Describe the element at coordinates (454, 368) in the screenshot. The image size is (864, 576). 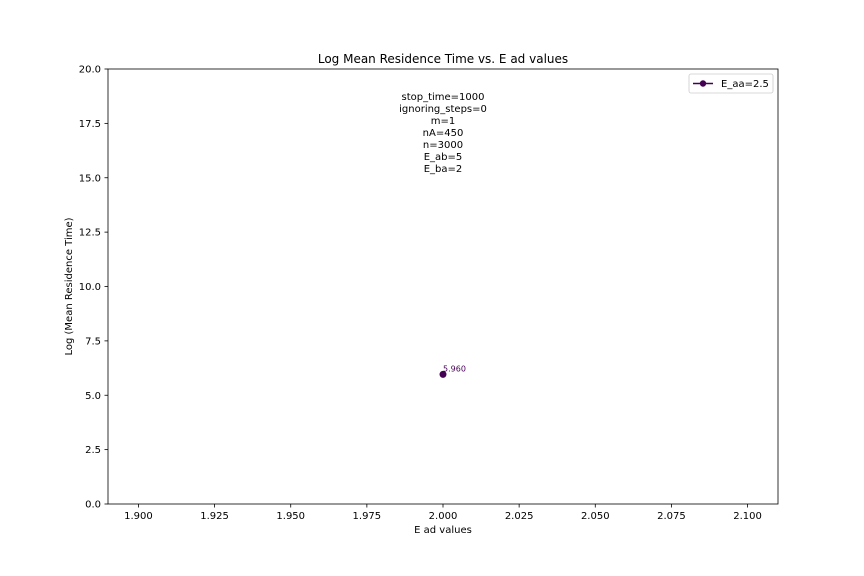
I see `data-label: 5.960` at that location.